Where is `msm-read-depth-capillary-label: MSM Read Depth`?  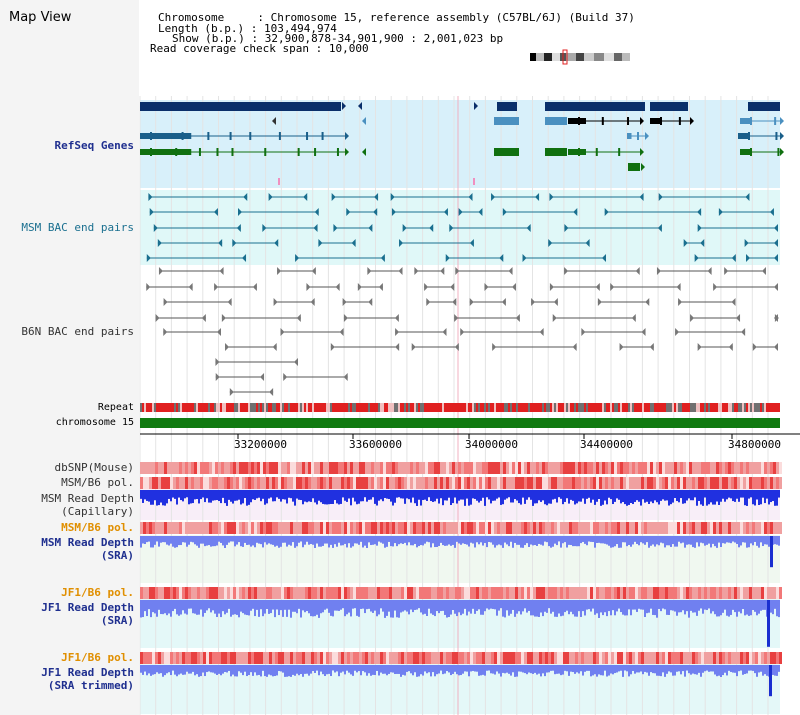 msm-read-depth-capillary-label: MSM Read Depth is located at coordinates (87, 498).